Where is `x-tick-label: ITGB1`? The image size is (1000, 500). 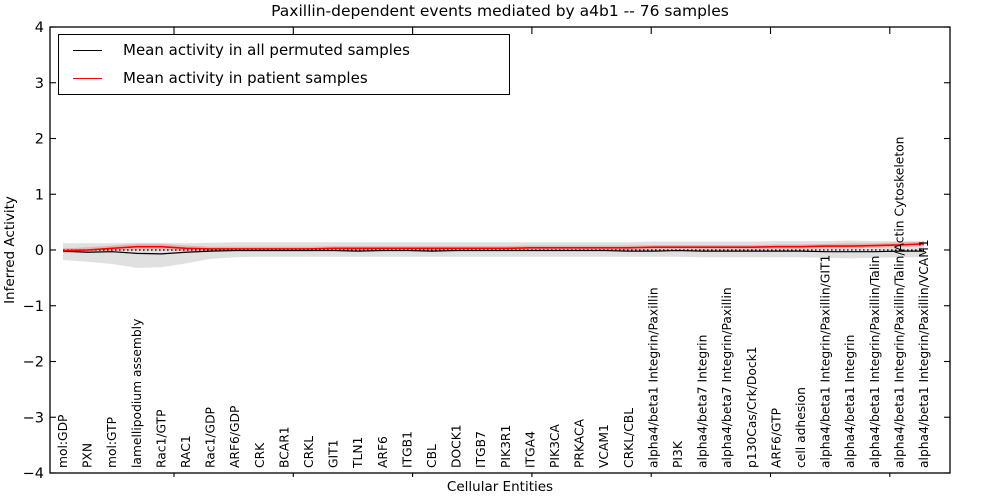
x-tick-label: ITGB1 is located at coordinates (407, 449).